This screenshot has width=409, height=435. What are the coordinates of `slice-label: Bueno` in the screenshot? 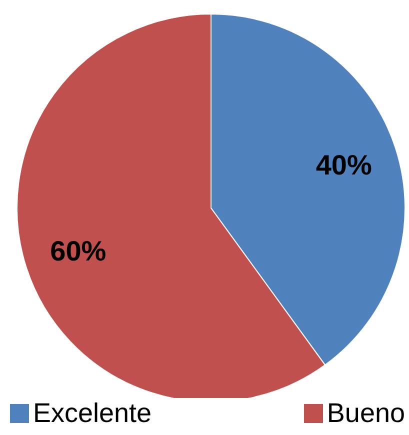 It's located at (365, 413).